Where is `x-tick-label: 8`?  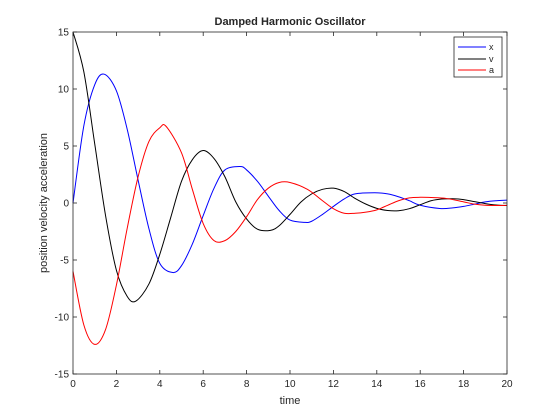
x-tick-label: 8 is located at coordinates (247, 384).